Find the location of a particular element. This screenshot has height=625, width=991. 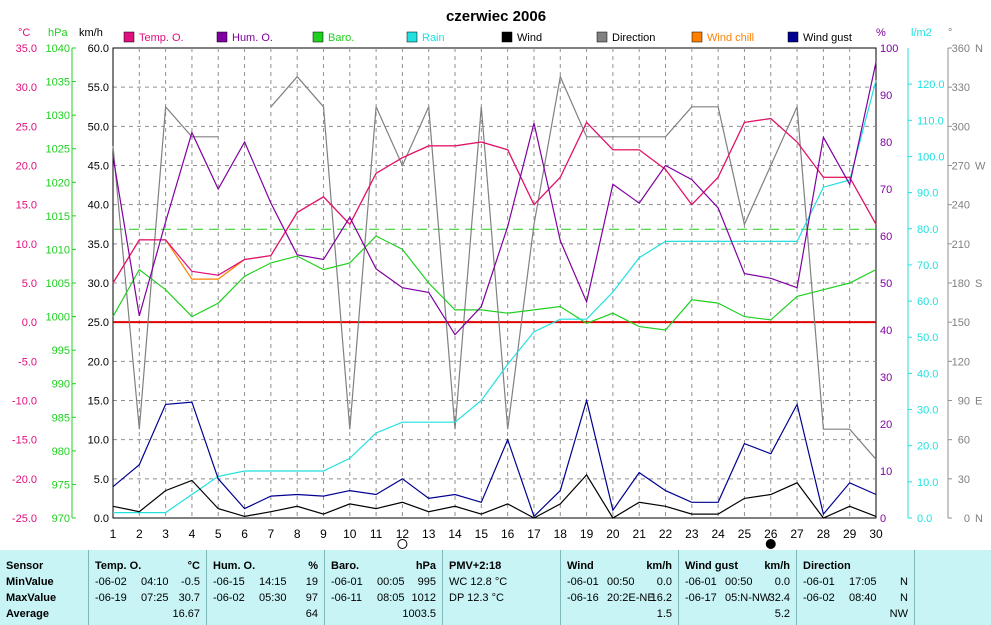

dir-compass-label: N is located at coordinates (979, 519).